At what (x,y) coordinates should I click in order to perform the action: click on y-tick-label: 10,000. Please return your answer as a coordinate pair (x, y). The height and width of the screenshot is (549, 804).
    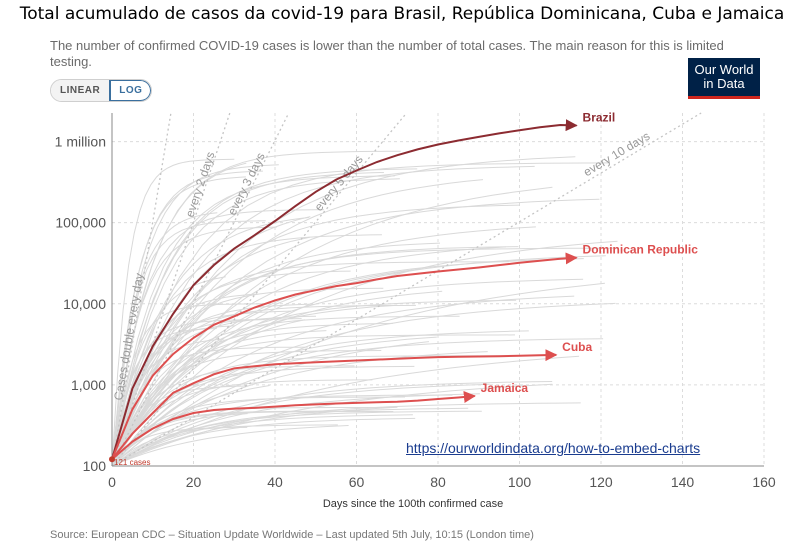
    Looking at the image, I should click on (84, 304).